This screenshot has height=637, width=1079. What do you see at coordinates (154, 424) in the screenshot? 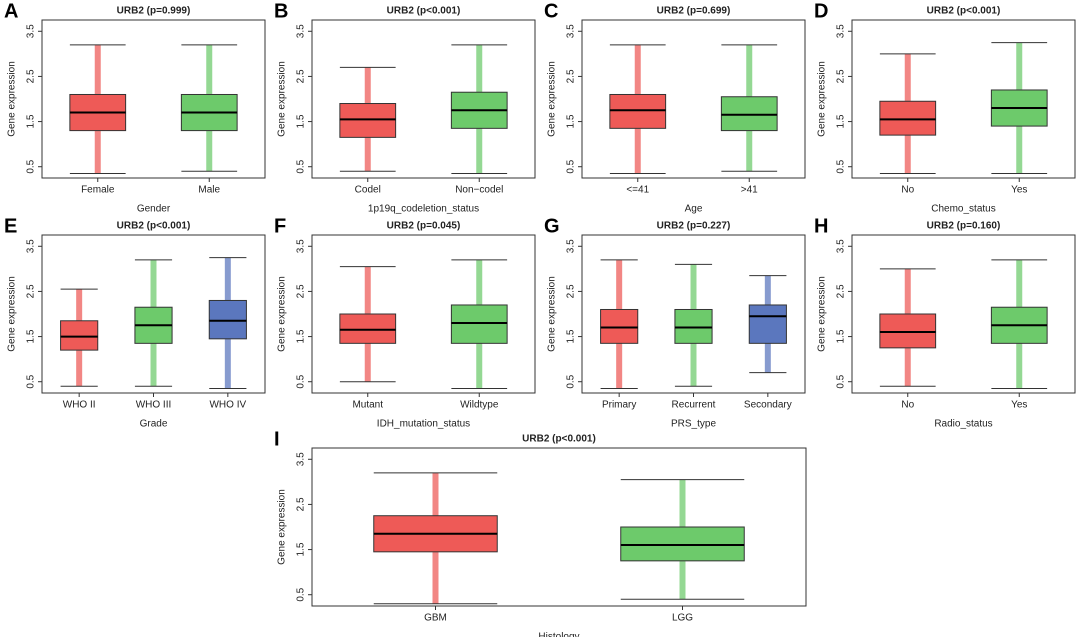
I see `x-axis-label: Grade` at bounding box center [154, 424].